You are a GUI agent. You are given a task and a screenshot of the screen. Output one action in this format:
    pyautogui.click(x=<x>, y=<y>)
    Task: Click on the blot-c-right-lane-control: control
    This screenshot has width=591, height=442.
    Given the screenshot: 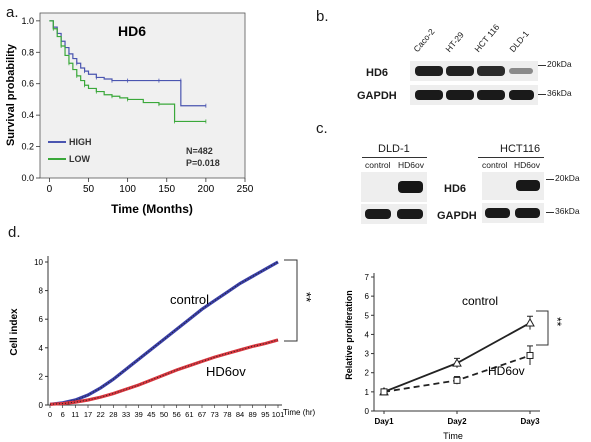 What is the action you would take?
    pyautogui.click(x=495, y=165)
    